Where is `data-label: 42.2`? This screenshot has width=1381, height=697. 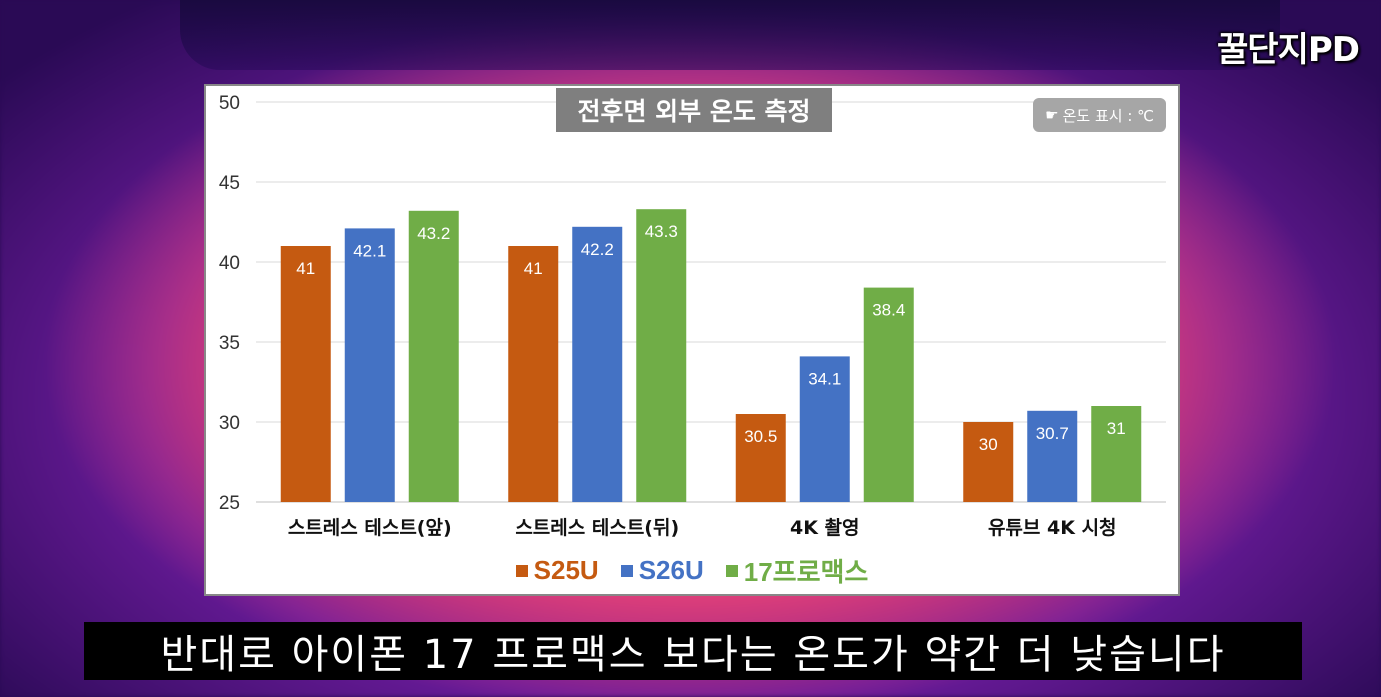
data-label: 42.2 is located at coordinates (597, 249).